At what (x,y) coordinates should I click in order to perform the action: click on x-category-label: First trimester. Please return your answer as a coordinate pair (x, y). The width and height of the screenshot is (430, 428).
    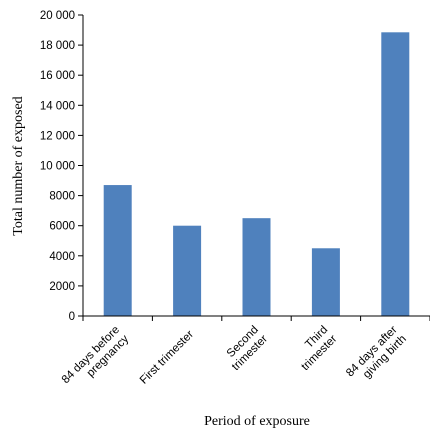
    Looking at the image, I should click on (167, 357).